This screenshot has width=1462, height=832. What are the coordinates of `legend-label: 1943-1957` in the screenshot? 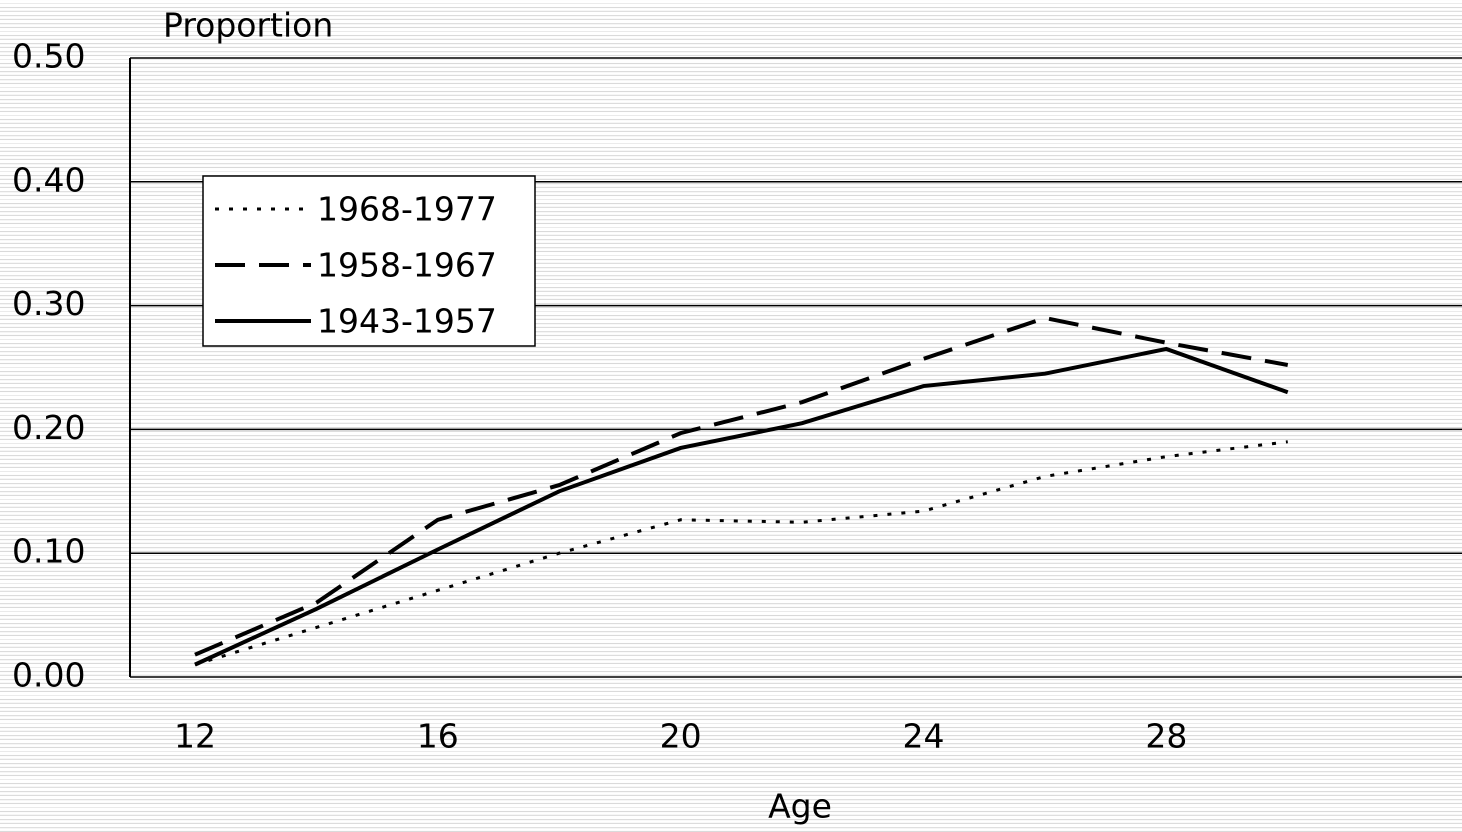 It's located at (407, 321).